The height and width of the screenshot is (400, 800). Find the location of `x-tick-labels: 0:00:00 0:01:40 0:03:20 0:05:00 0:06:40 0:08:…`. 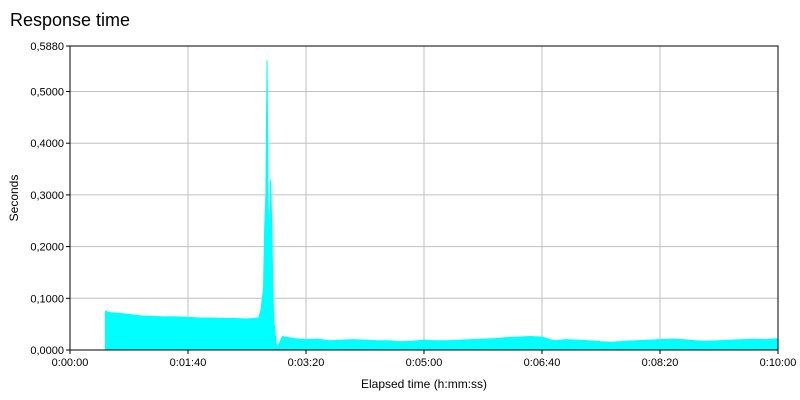

x-tick-labels: 0:00:00 0:01:40 0:03:20 0:05:00 0:06:40 0:08:… is located at coordinates (424, 359).